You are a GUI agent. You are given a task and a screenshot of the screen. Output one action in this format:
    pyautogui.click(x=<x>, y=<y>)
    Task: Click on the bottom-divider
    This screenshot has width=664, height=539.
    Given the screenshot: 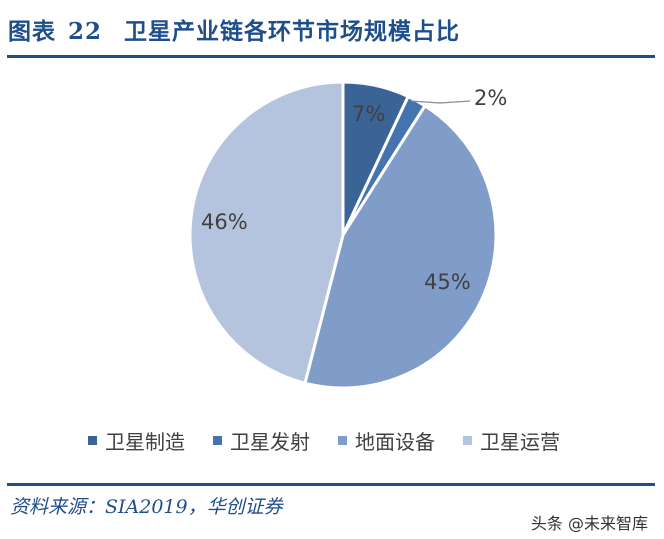 What is the action you would take?
    pyautogui.click(x=331, y=484)
    